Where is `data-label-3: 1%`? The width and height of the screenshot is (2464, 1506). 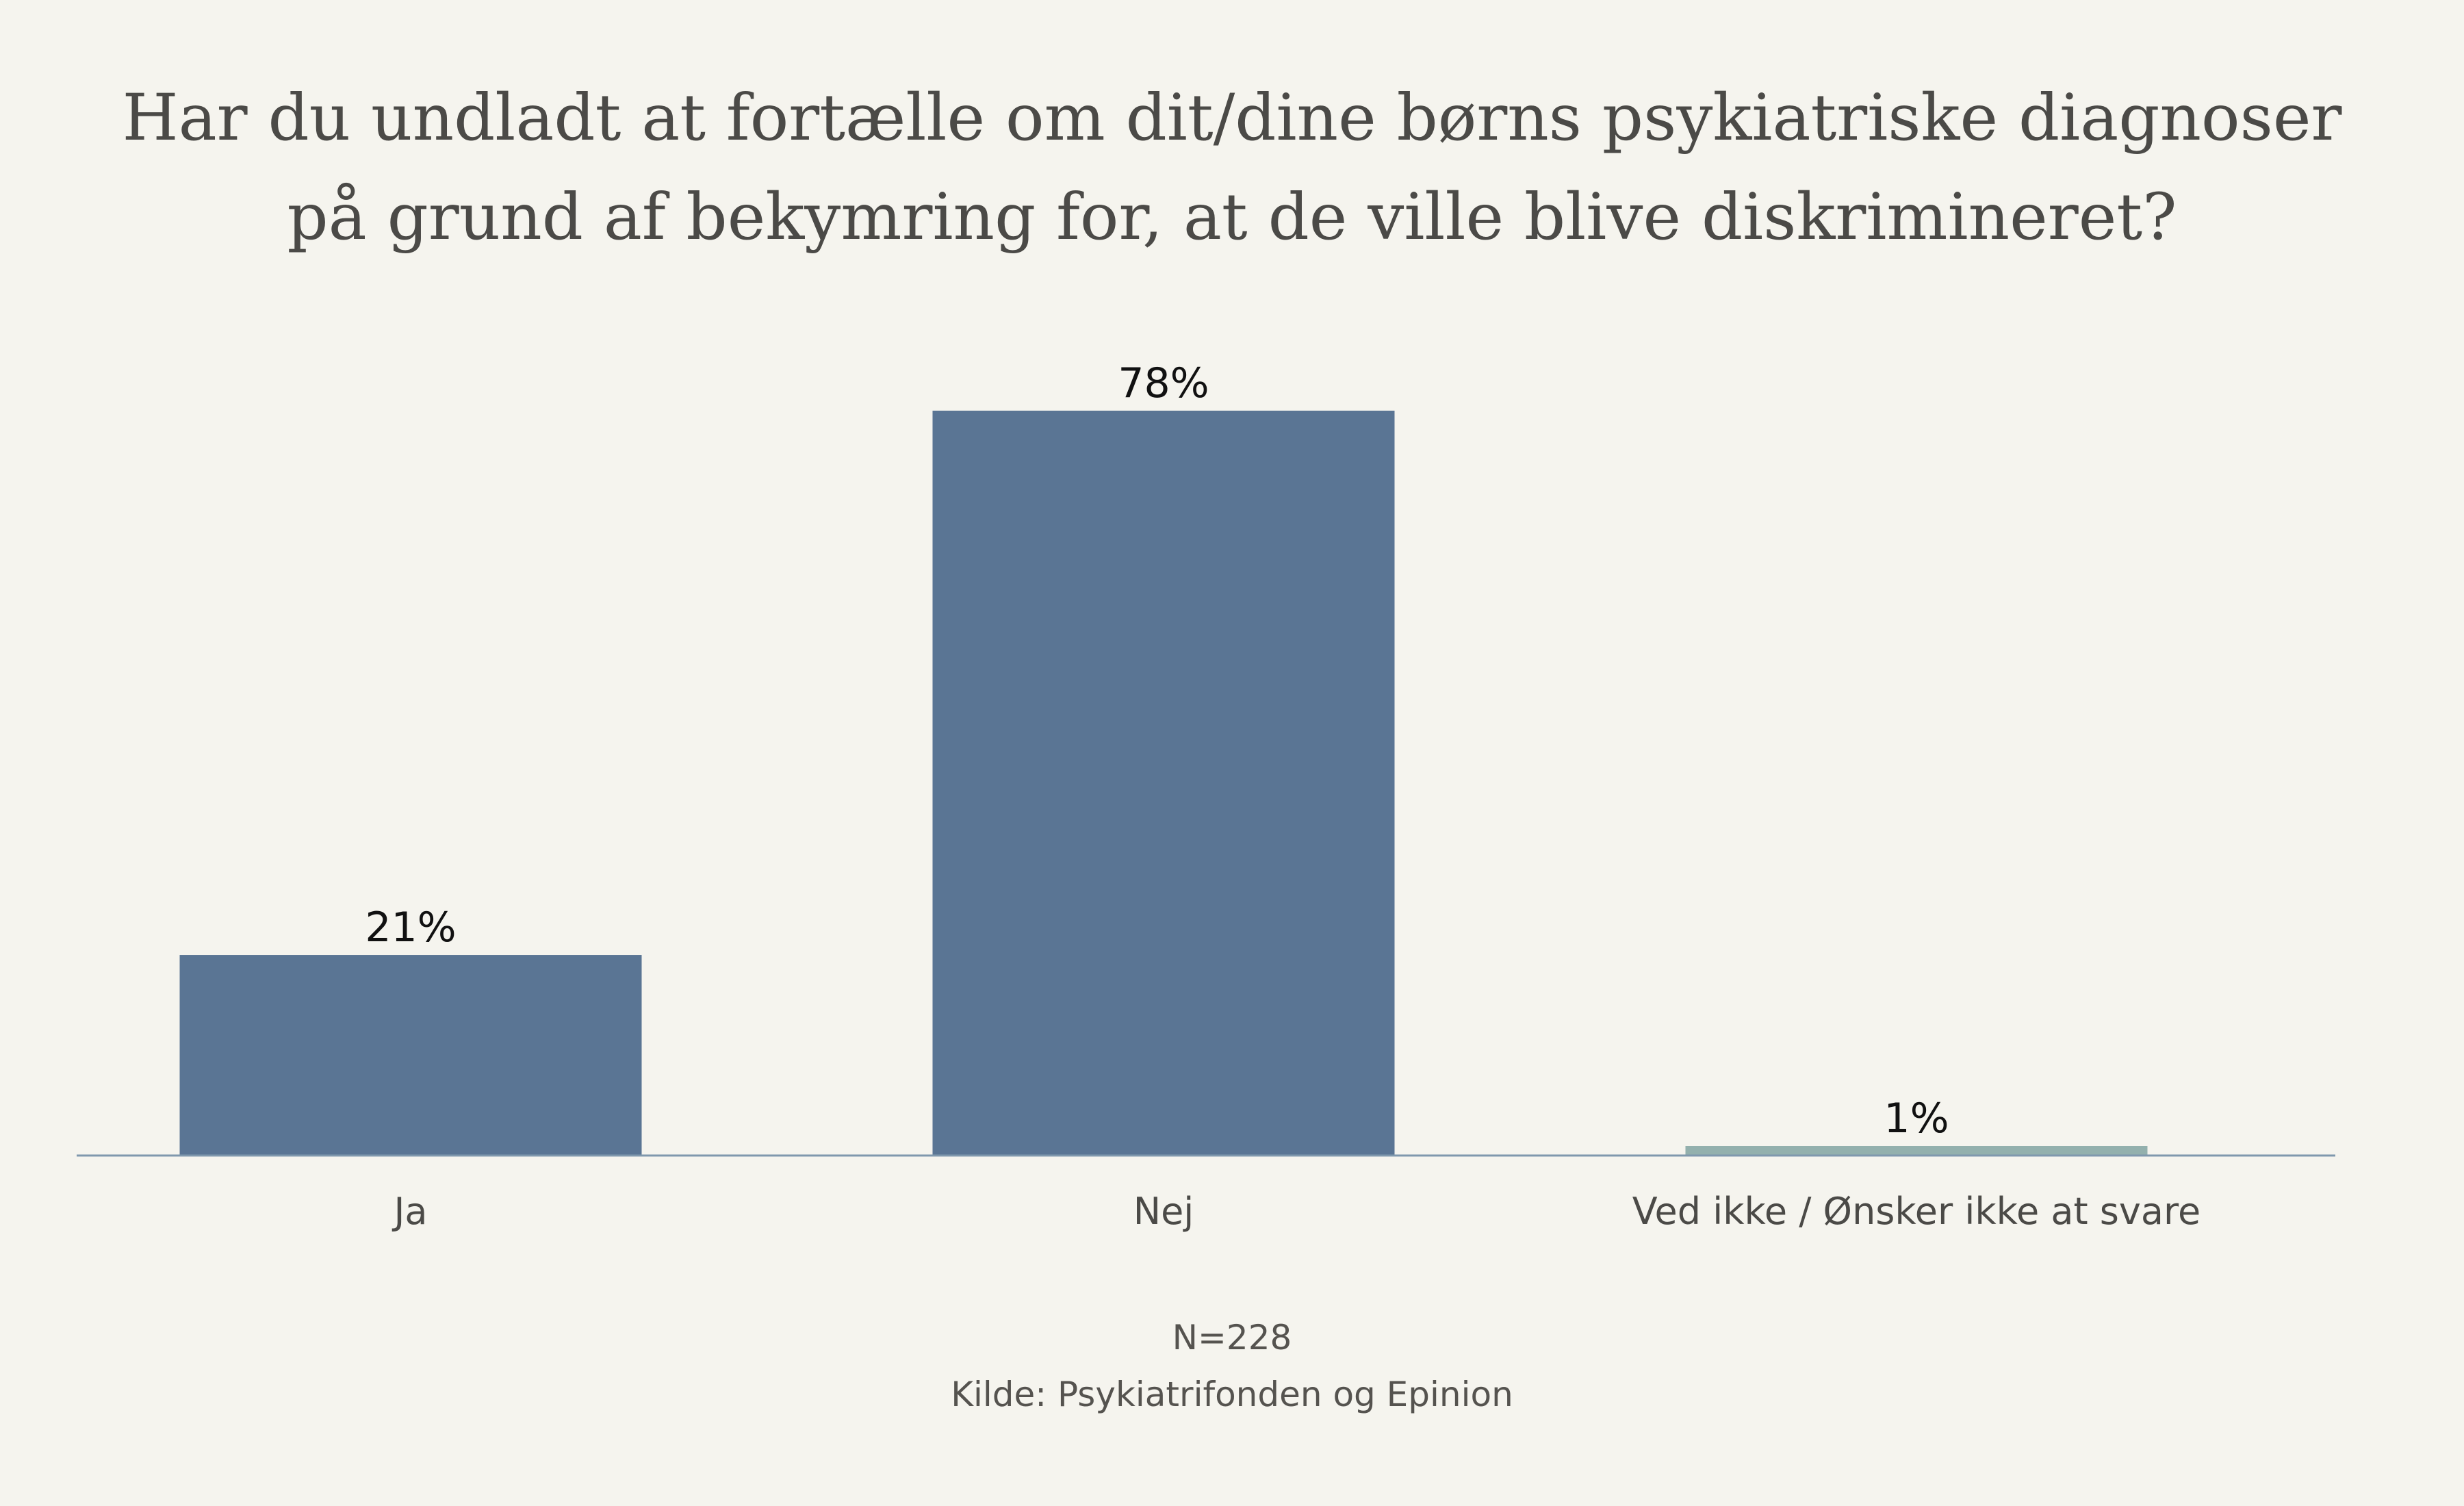
data-label-3: 1% is located at coordinates (1917, 1119).